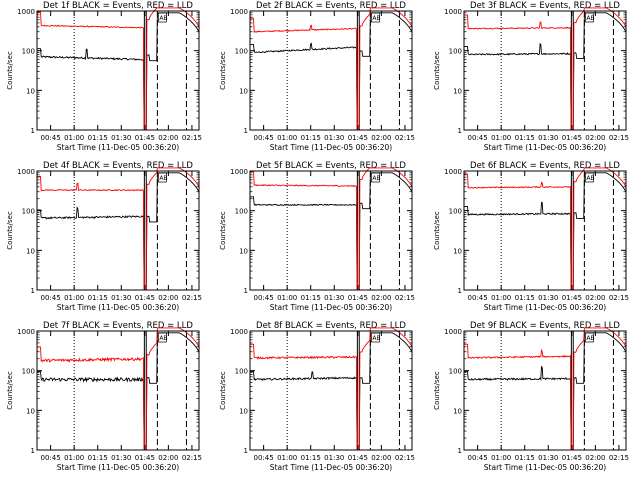 The image size is (640, 480). What do you see at coordinates (331, 6) in the screenshot?
I see `panel-title: Det 2f BLACK = Events, RED = LLD` at bounding box center [331, 6].